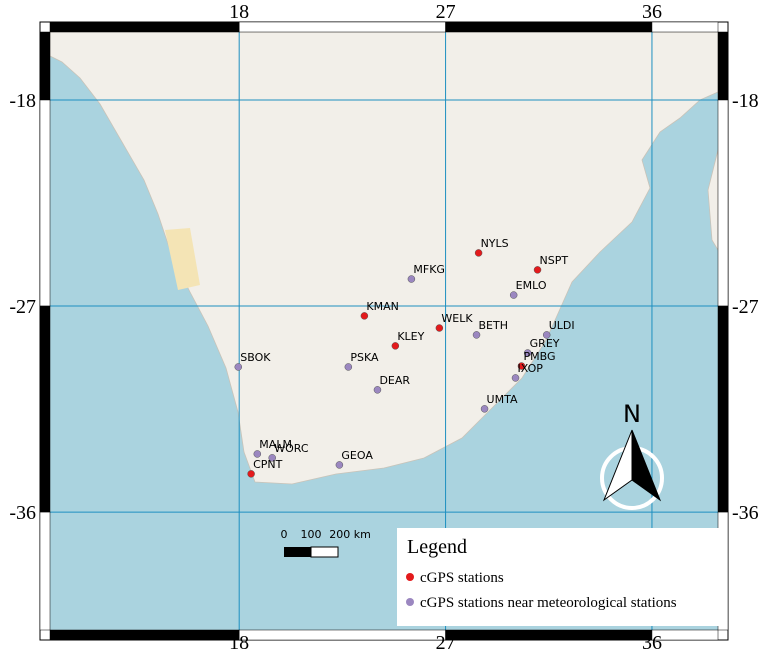  I want to click on station-label: GEOA, so click(357, 455).